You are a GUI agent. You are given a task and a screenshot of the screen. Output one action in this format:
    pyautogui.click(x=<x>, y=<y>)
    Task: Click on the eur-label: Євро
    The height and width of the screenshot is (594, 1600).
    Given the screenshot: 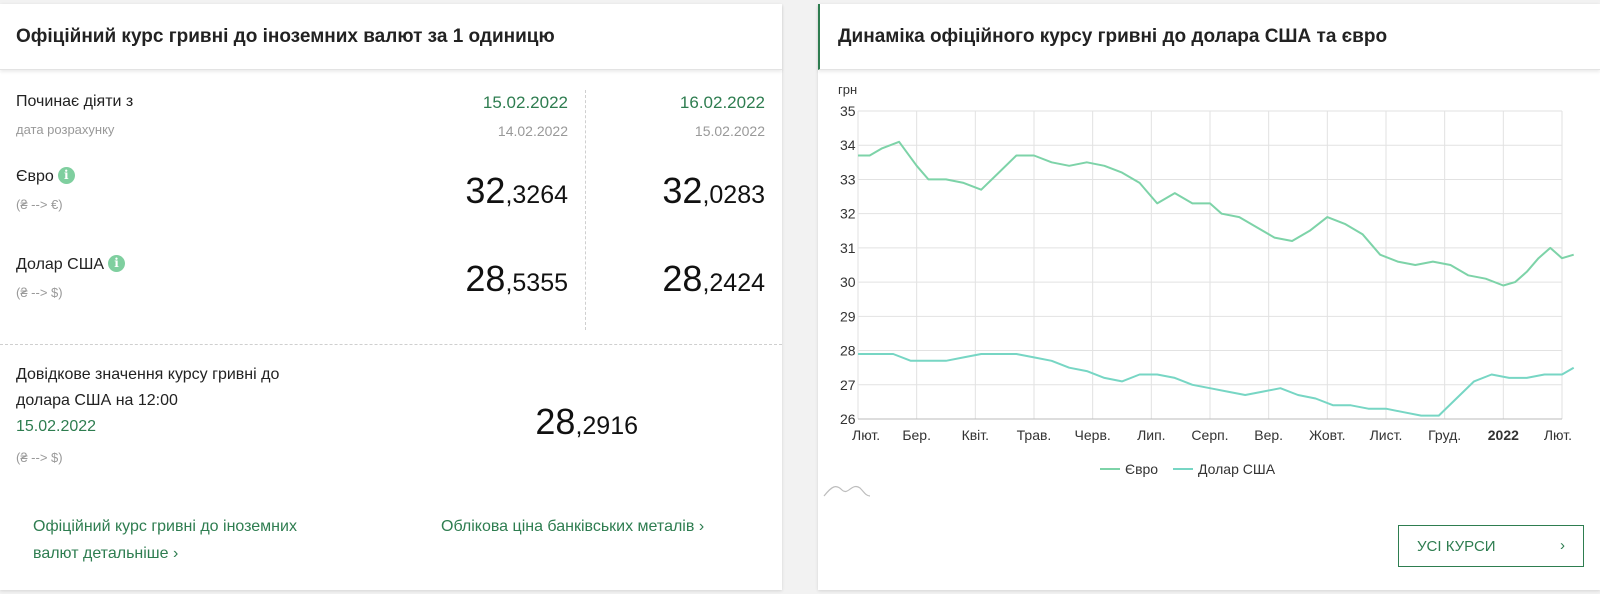 What is the action you would take?
    pyautogui.click(x=35, y=176)
    